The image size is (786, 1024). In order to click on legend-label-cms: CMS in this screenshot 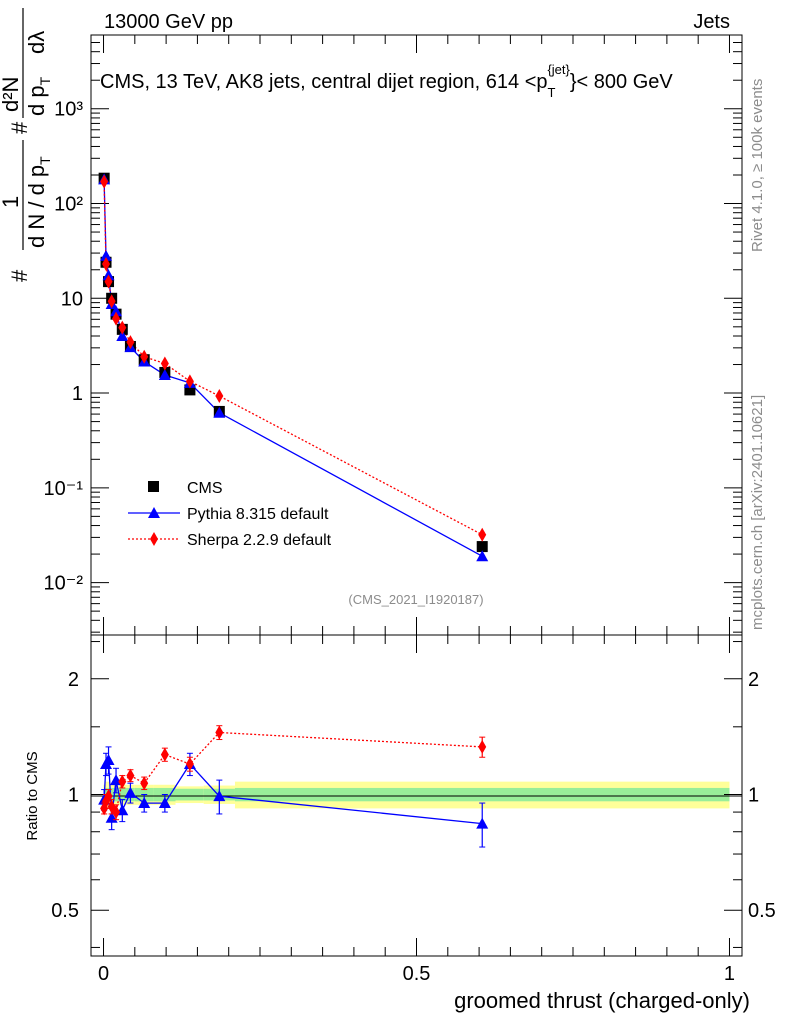, I will do `click(205, 488)`.